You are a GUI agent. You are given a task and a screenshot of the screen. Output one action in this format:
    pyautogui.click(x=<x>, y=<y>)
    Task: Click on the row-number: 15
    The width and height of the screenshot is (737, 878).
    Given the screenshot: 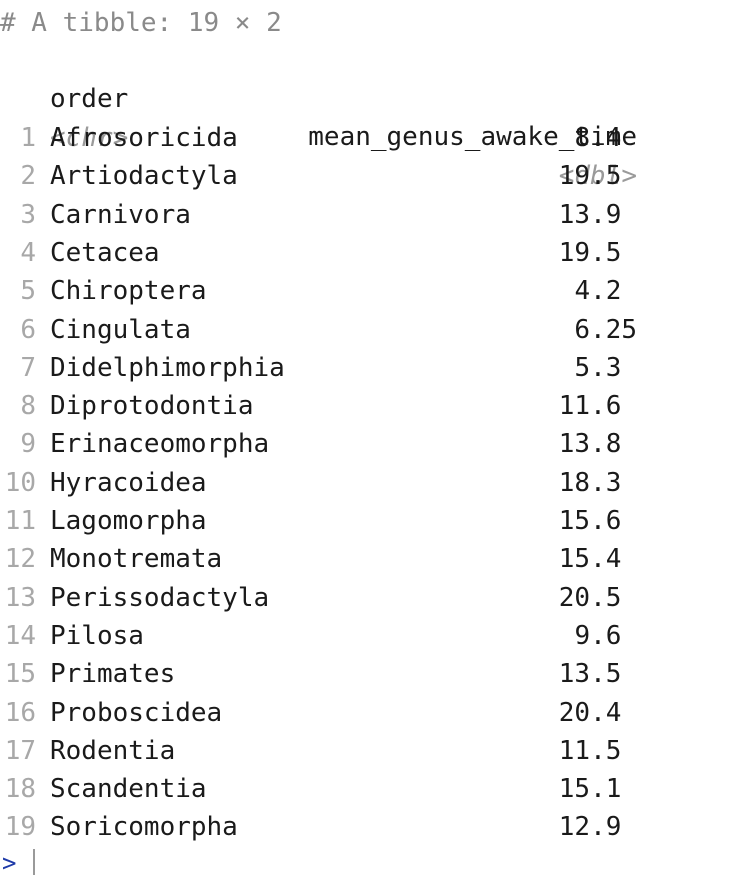 What is the action you would take?
    pyautogui.click(x=20, y=674)
    